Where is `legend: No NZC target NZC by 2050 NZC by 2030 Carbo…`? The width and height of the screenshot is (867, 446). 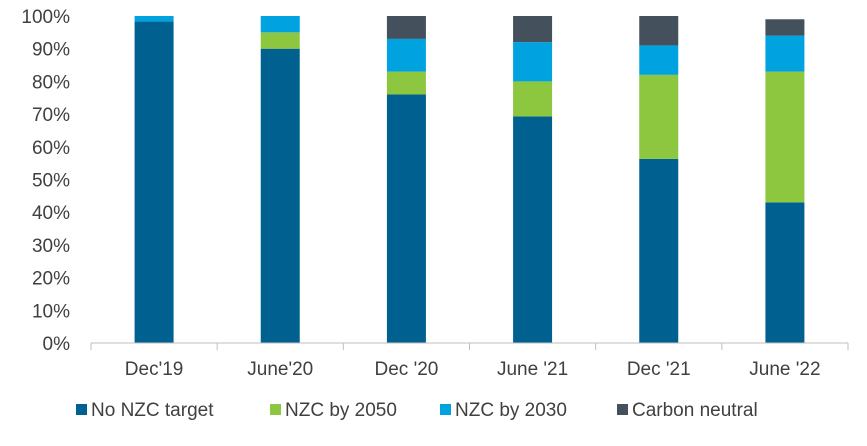
legend: No NZC target NZC by 2050 NZC by 2030 Carbo… is located at coordinates (417, 410).